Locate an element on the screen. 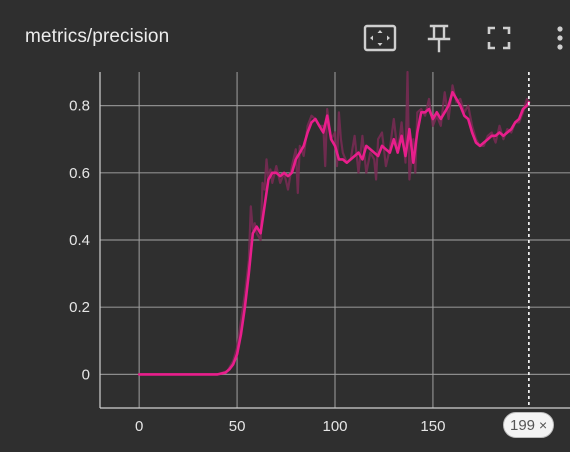 The image size is (570, 452). fullscreen-icon is located at coordinates (499, 38).